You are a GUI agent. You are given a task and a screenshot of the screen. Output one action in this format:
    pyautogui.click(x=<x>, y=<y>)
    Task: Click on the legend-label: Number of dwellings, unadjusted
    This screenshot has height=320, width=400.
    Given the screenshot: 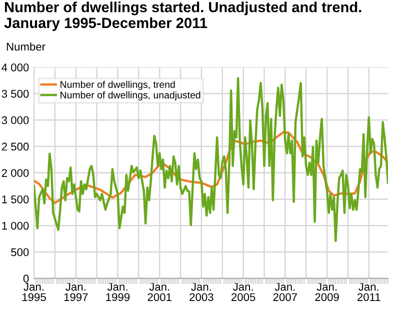 What is the action you would take?
    pyautogui.click(x=130, y=95)
    